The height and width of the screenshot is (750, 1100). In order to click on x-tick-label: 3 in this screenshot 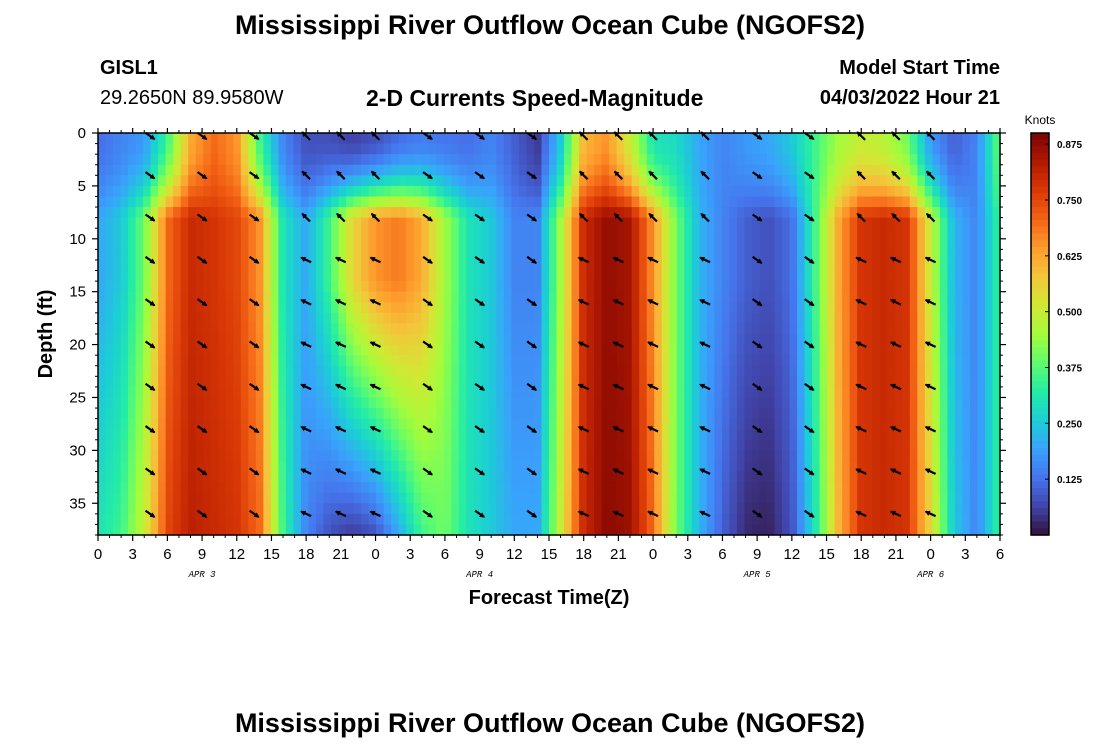, I will do `click(410, 554)`.